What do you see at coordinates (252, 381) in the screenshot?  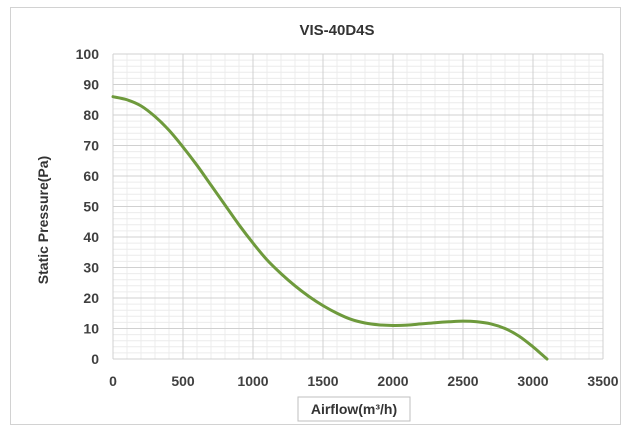 I see `x-tick-label: 1000` at bounding box center [252, 381].